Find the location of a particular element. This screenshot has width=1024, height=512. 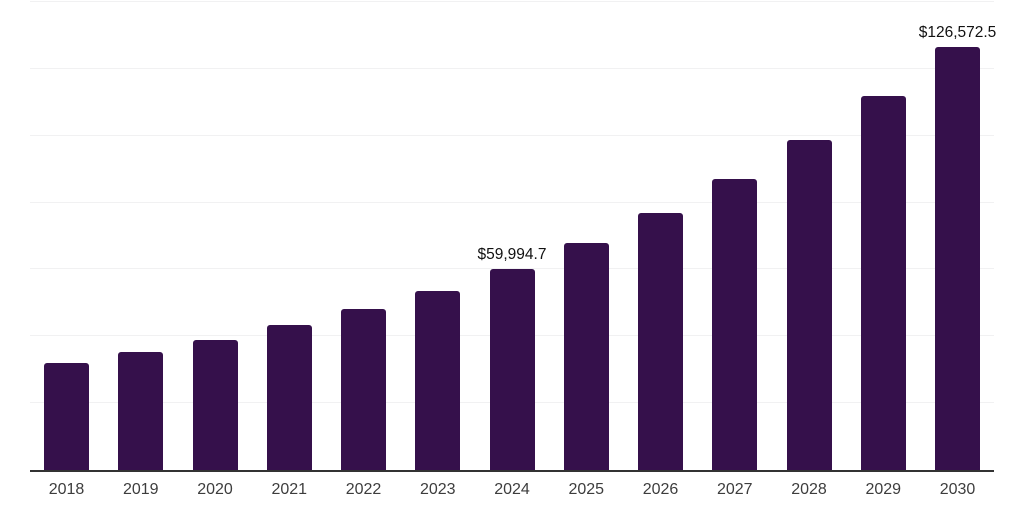

bar-2027 is located at coordinates (735, 324).